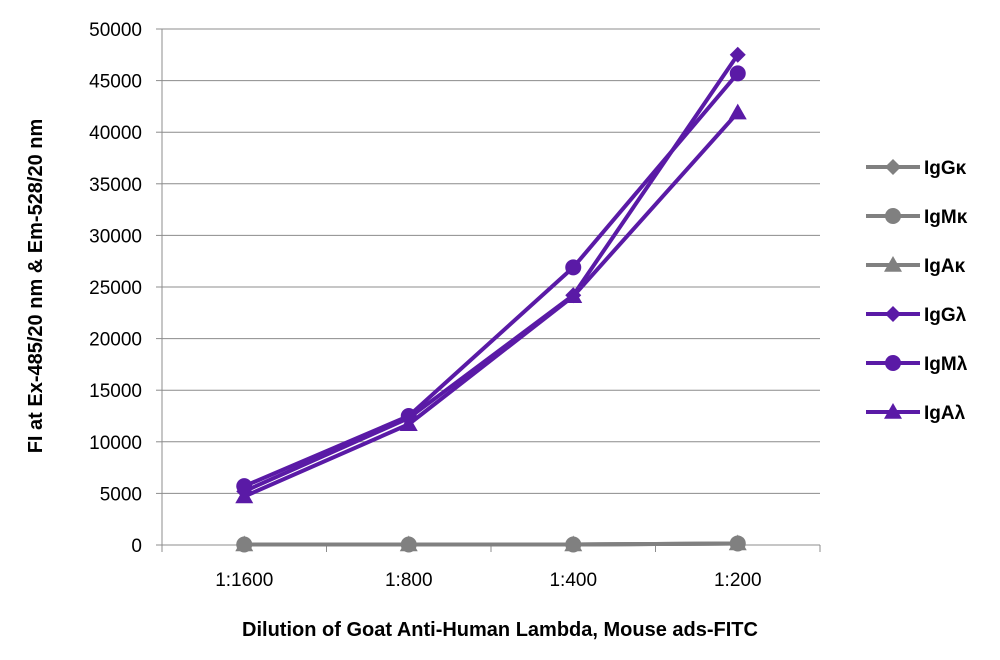 The image size is (1000, 660). What do you see at coordinates (946, 217) in the screenshot?
I see `legend-label: IgMκ` at bounding box center [946, 217].